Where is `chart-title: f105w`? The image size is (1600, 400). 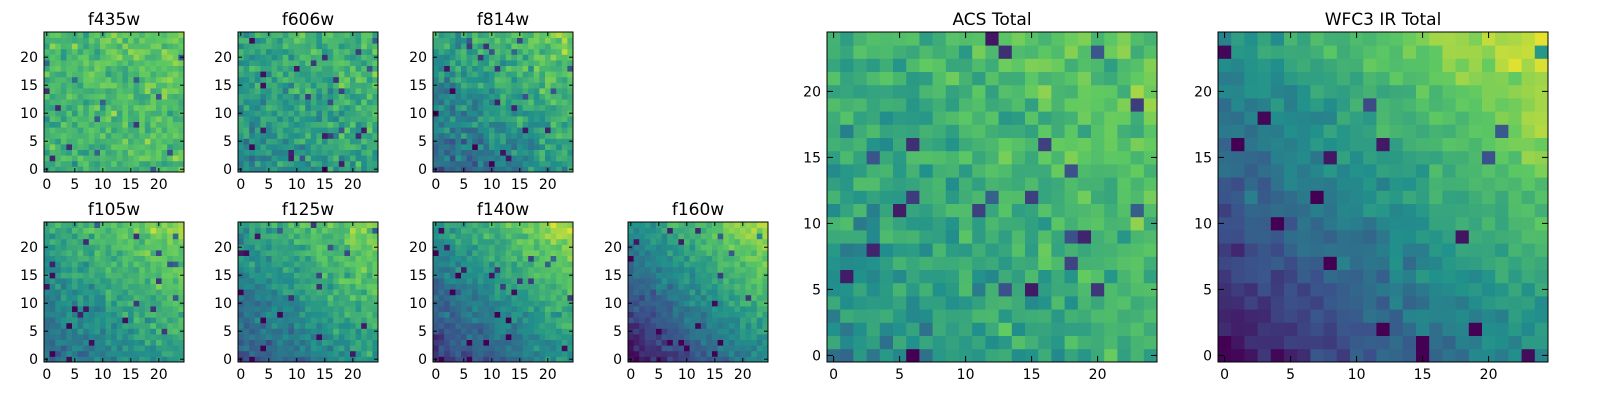
chart-title: f105w is located at coordinates (114, 210).